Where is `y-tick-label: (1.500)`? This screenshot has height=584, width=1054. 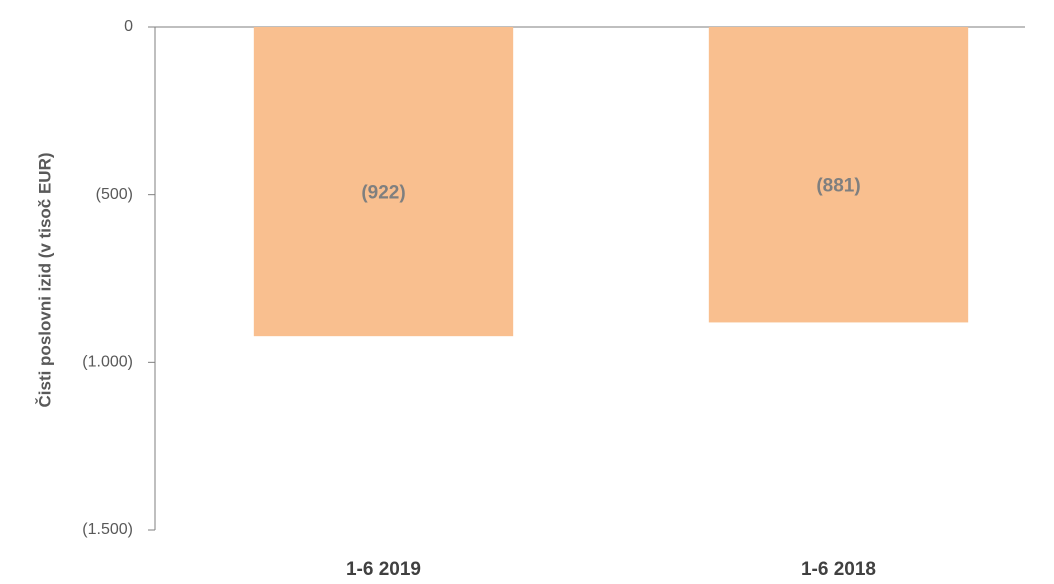 y-tick-label: (1.500) is located at coordinates (107, 529).